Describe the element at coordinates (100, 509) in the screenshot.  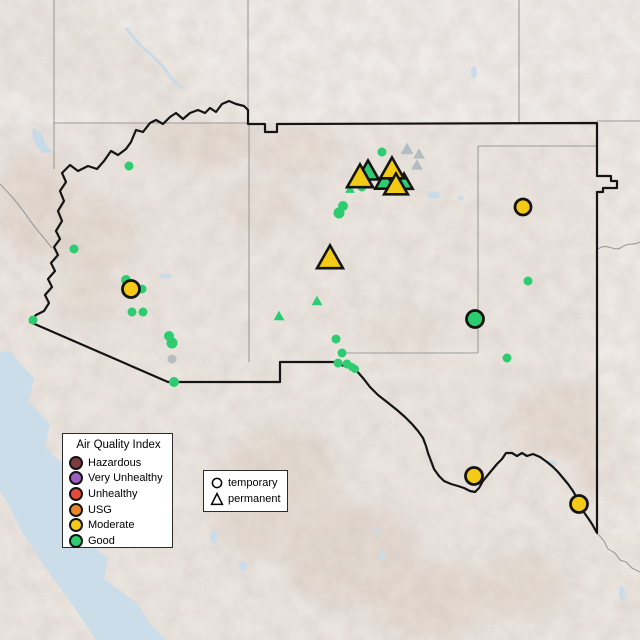
I see `aqi-legend-label: USG` at that location.